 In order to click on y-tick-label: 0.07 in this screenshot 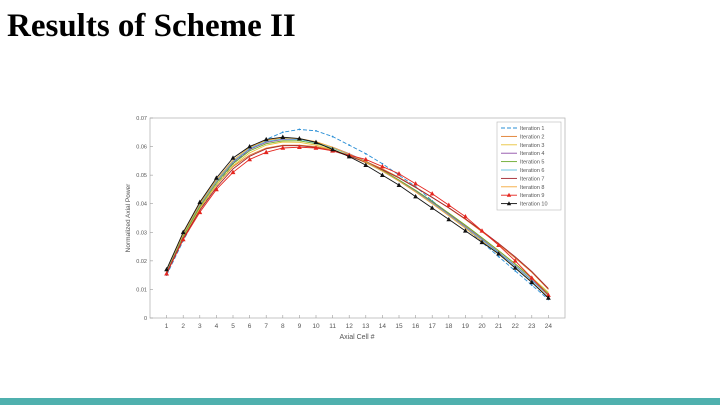, I will do `click(141, 119)`.